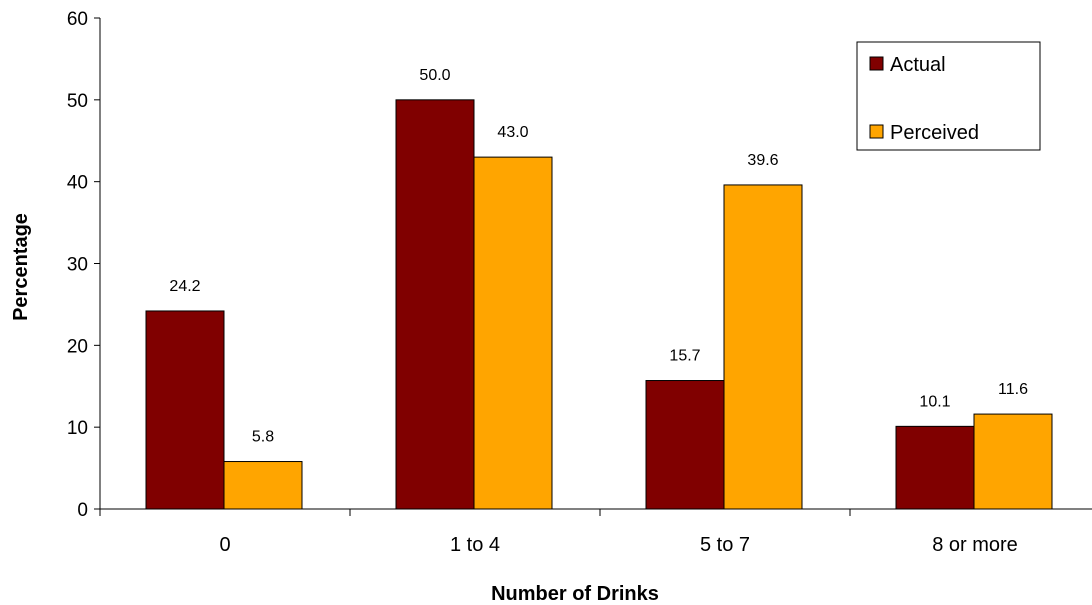 The height and width of the screenshot is (605, 1092). I want to click on data-label: 10.1, so click(934, 401).